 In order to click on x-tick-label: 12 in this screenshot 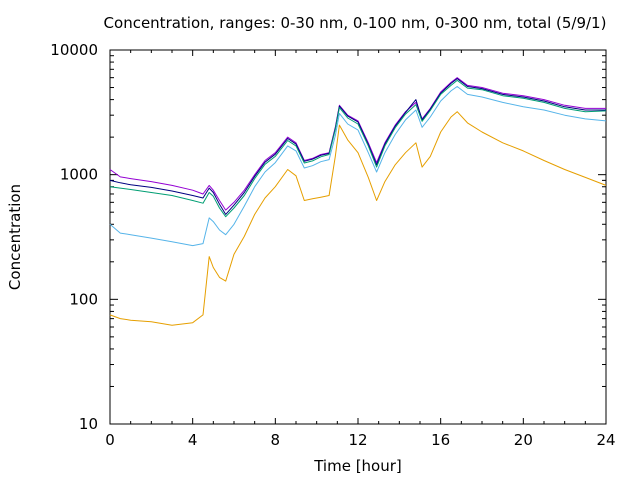, I will do `click(357, 440)`.